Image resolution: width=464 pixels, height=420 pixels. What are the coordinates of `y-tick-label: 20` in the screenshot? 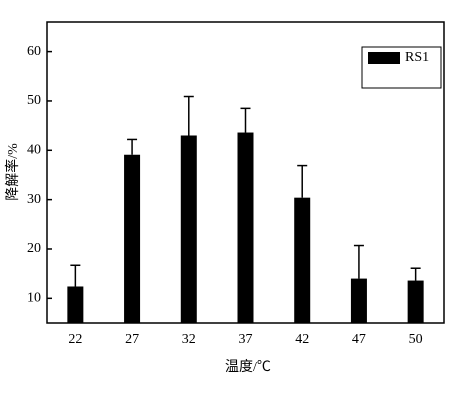 It's located at (34, 248).